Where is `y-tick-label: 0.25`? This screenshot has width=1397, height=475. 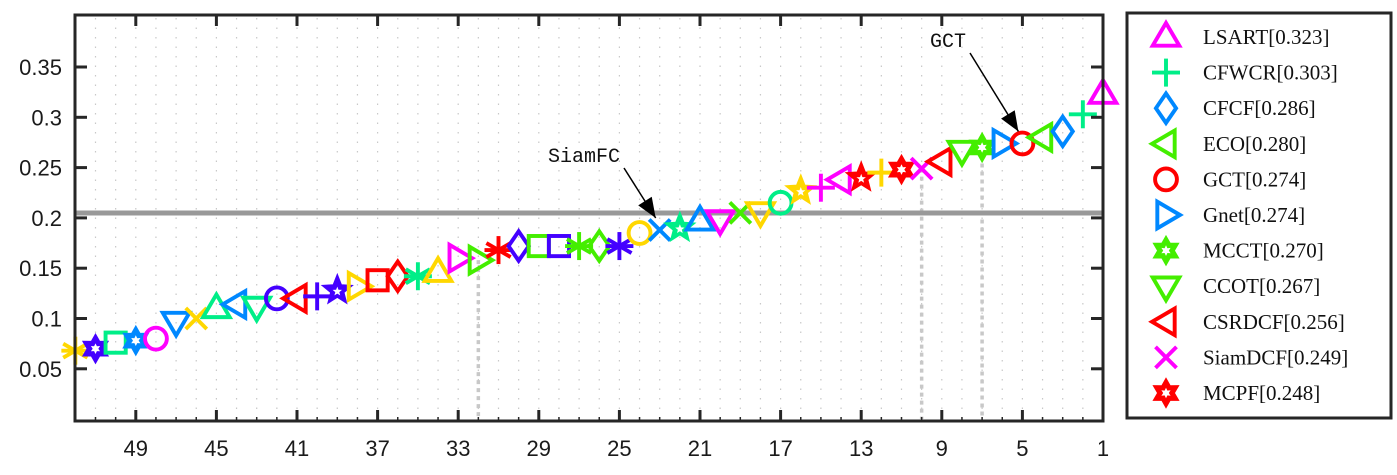
y-tick-label: 0.25 is located at coordinates (40, 168).